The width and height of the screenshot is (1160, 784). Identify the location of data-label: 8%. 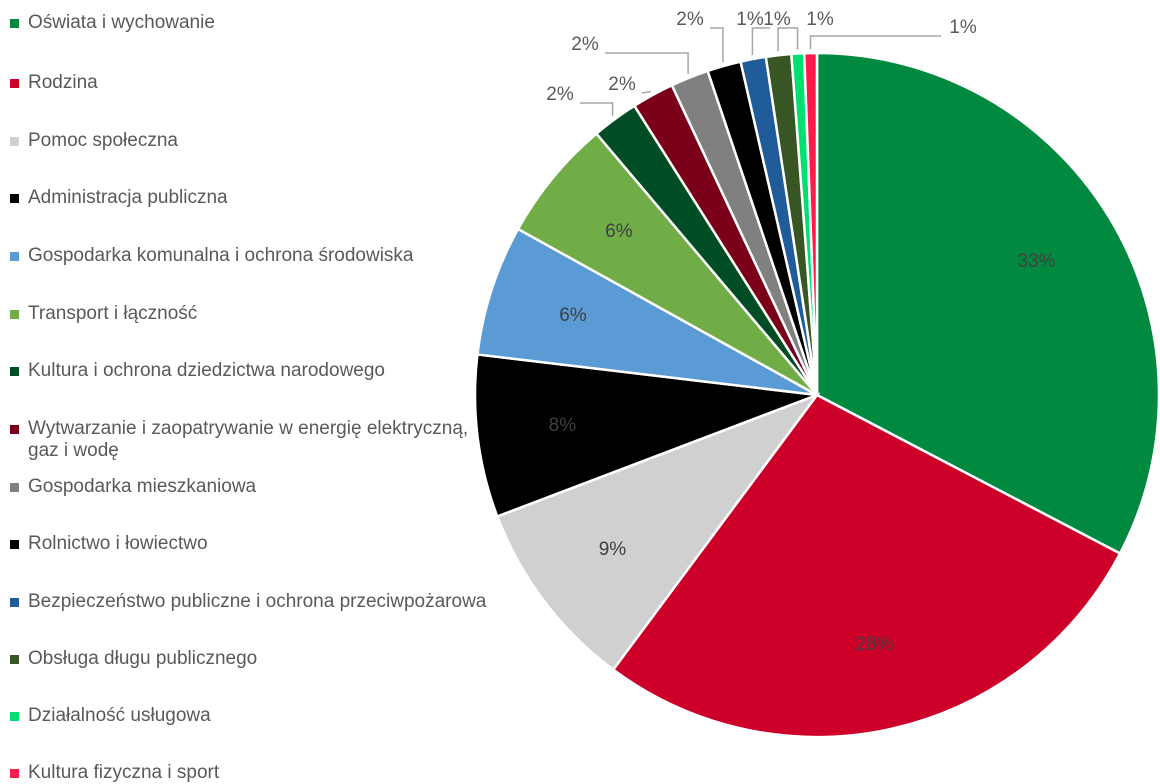
(563, 425).